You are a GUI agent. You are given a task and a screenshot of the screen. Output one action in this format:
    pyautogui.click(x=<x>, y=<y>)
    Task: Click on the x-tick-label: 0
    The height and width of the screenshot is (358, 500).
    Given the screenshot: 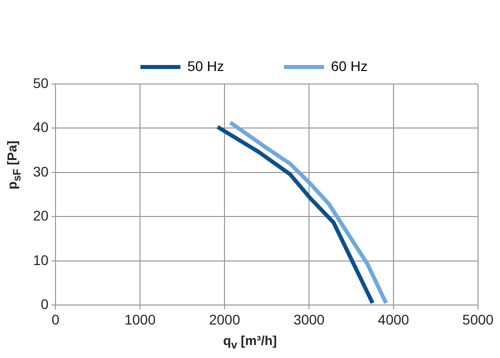 What is the action you would take?
    pyautogui.click(x=56, y=319)
    